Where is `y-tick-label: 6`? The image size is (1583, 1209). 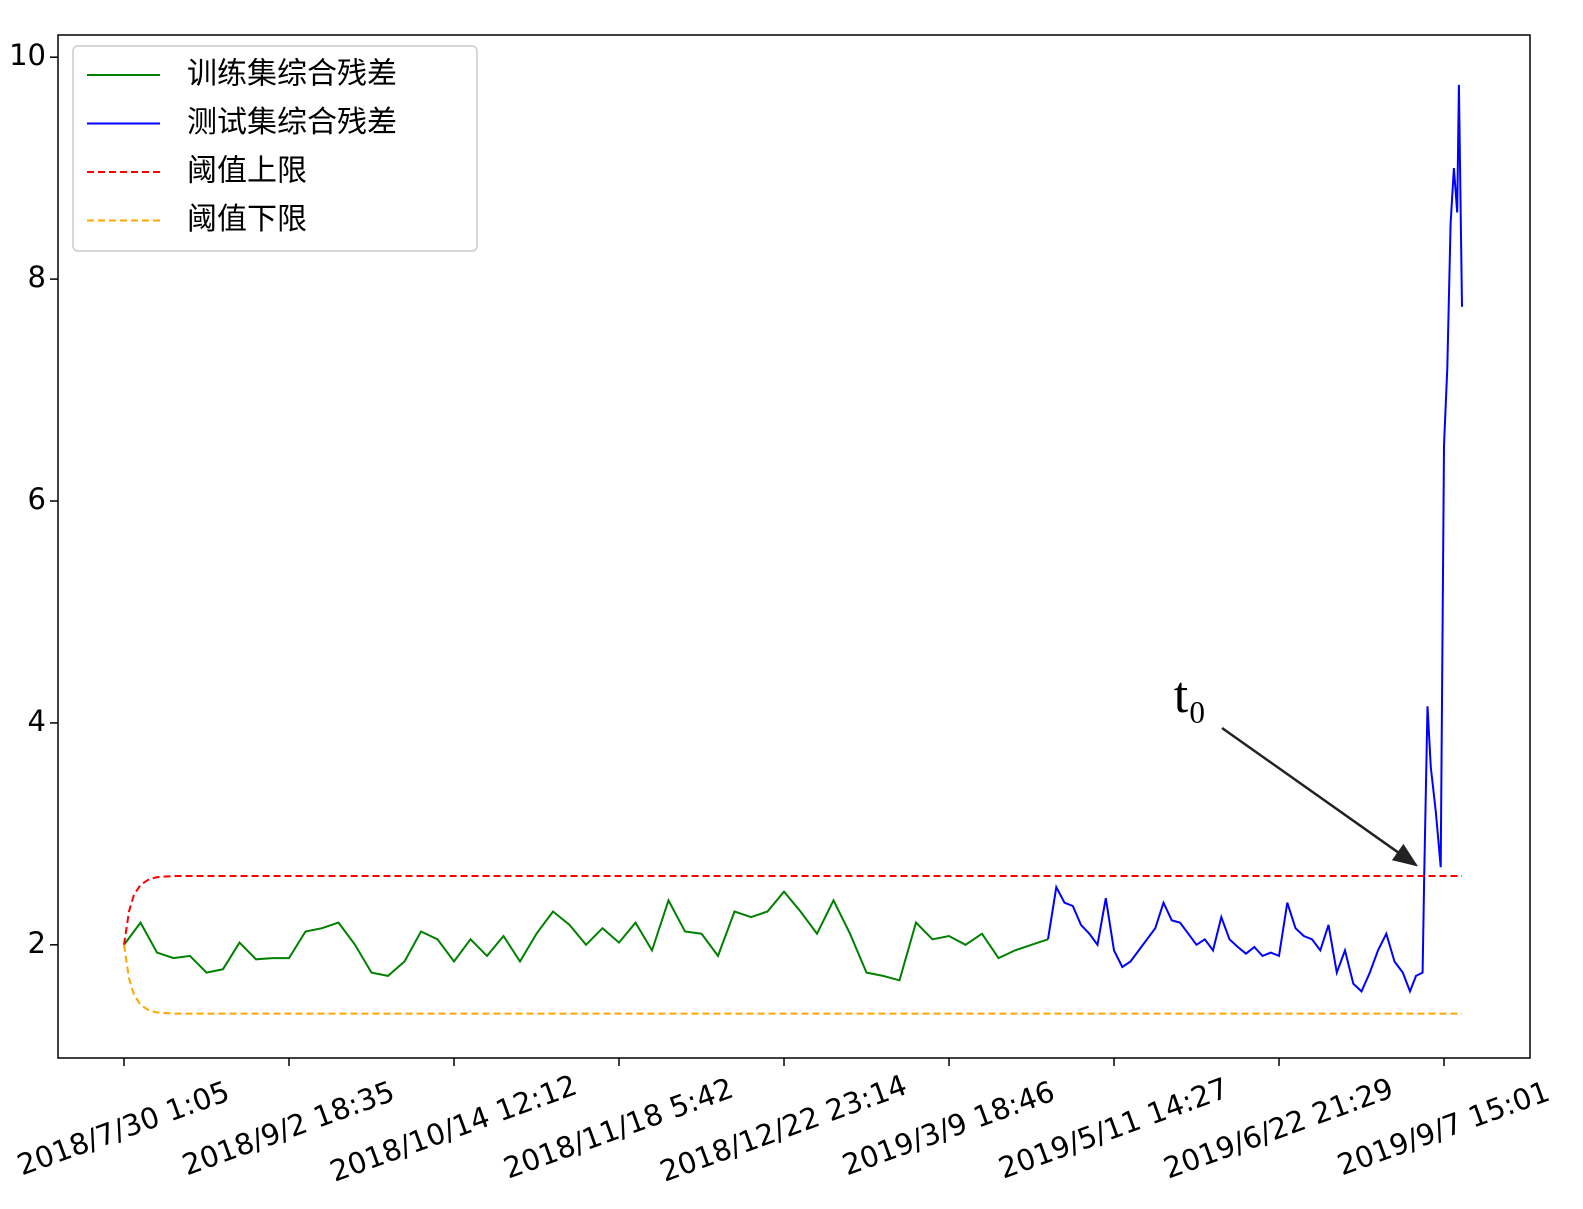
y-tick-label: 6 is located at coordinates (37, 499).